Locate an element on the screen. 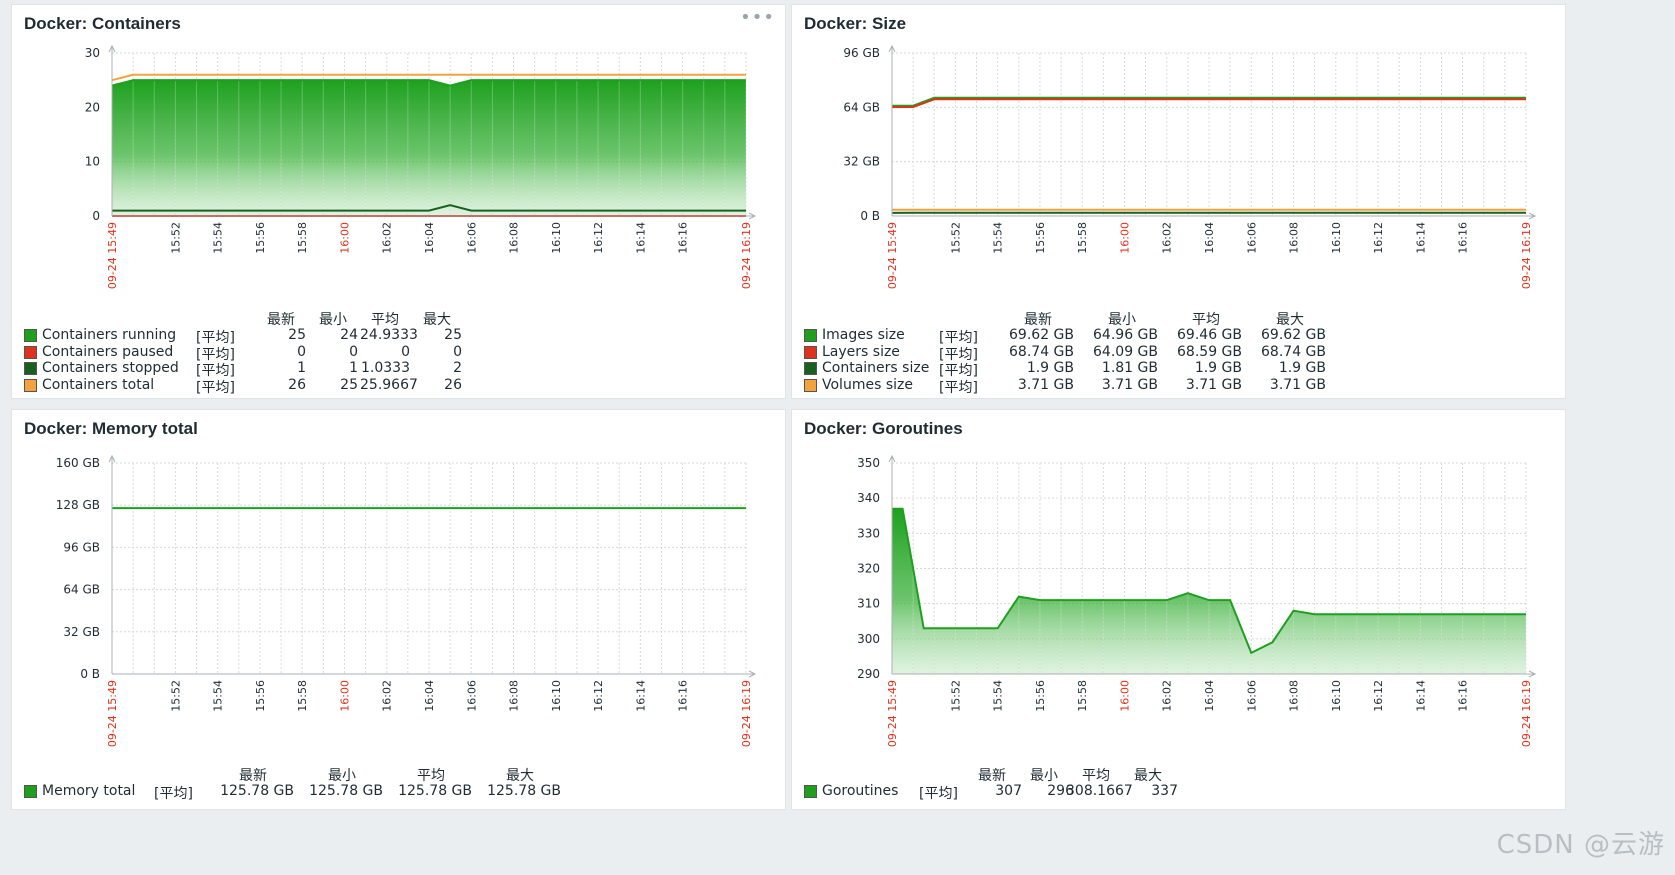 The image size is (1675, 875). legend-value-min: 3.71 GB is located at coordinates (1129, 384).